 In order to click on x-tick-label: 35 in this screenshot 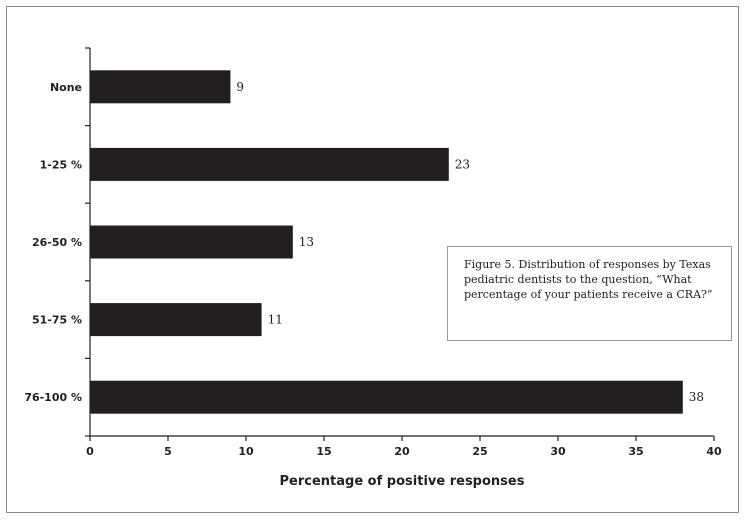, I will do `click(635, 451)`.